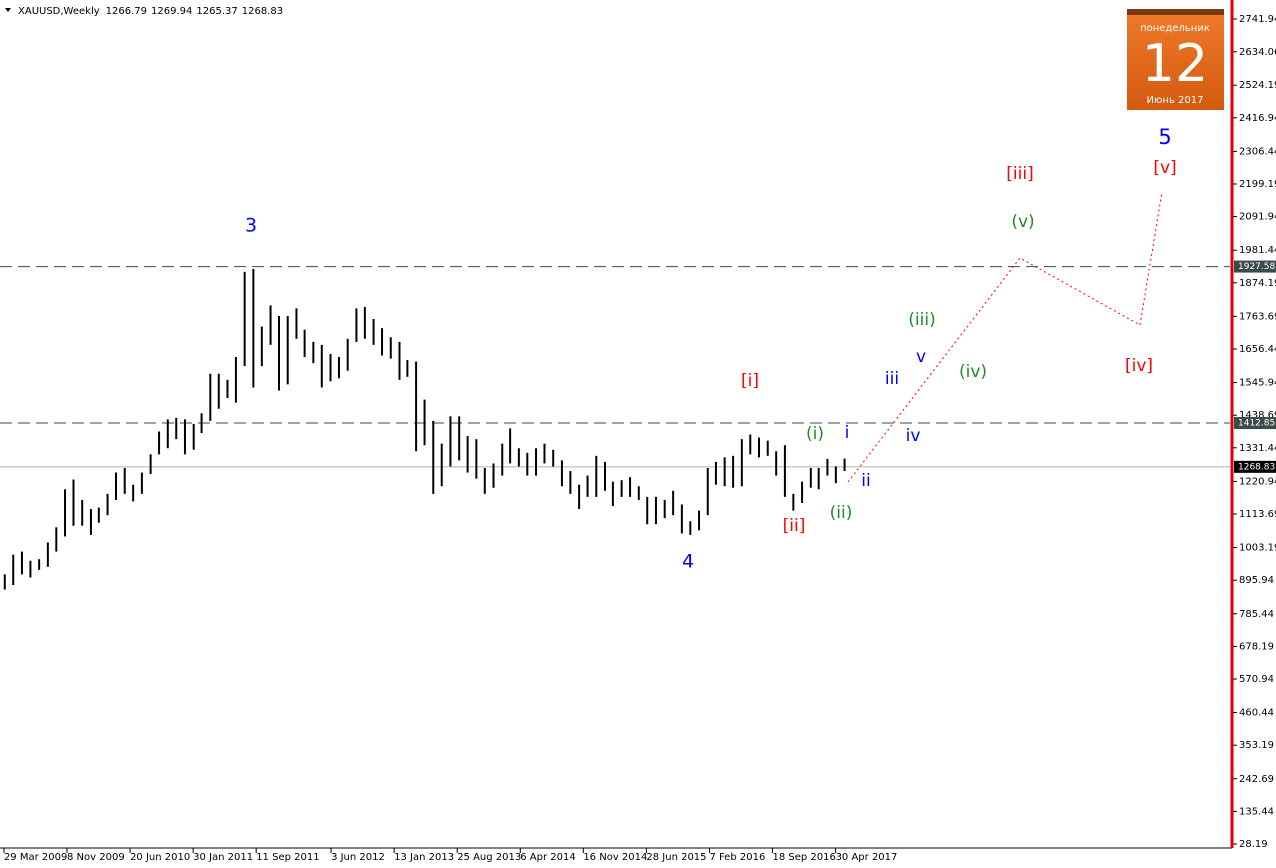 The height and width of the screenshot is (868, 1276). I want to click on x-tick-label: 7 Feb 2016, so click(737, 857).